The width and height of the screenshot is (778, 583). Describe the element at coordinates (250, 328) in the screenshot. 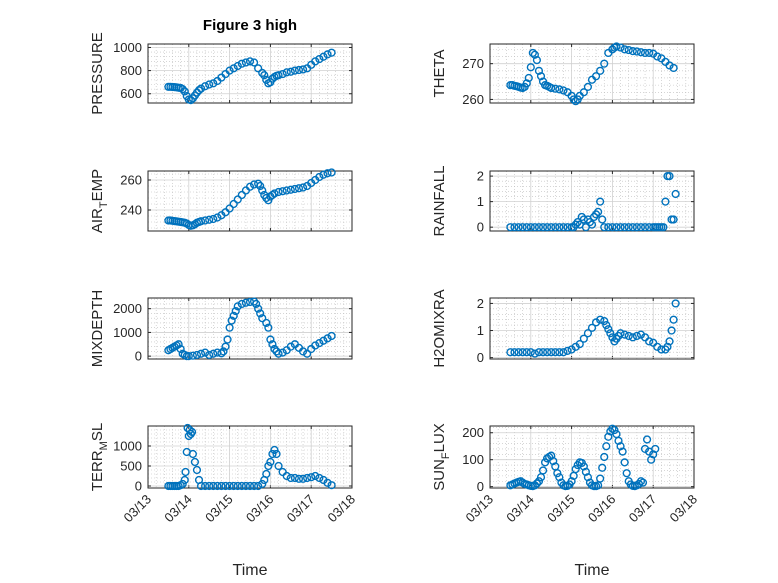

I see `axes-frame` at that location.